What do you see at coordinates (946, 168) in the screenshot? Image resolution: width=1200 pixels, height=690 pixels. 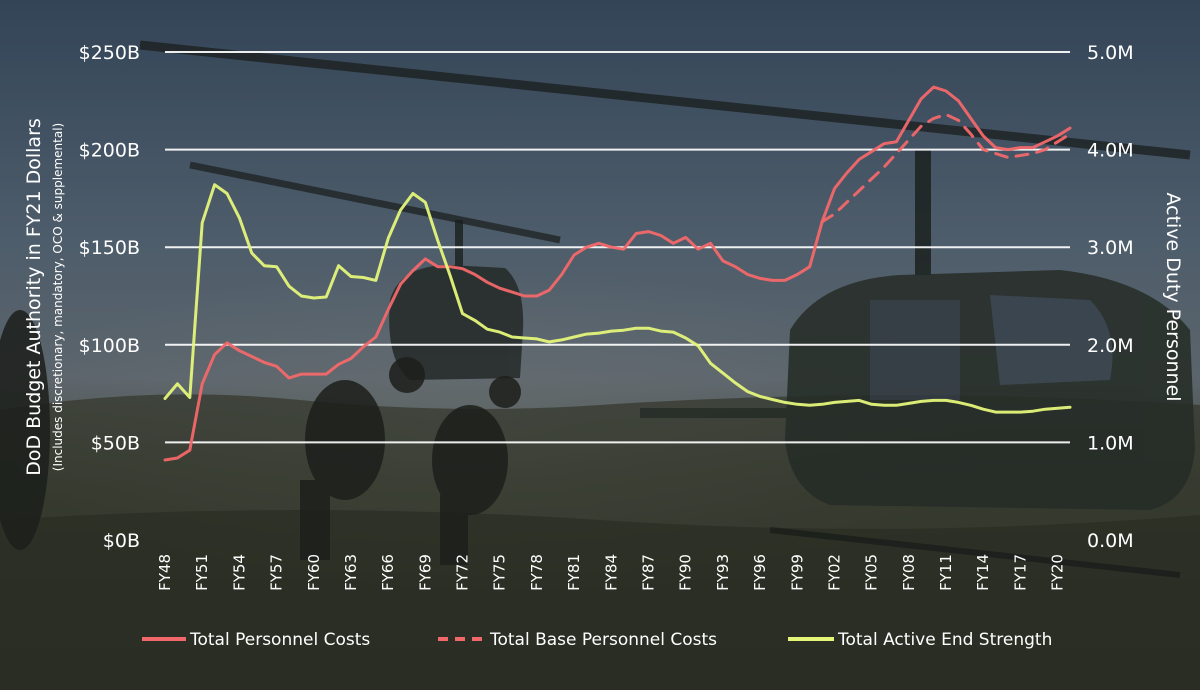 I see `series-line-total-base-personnel-costs` at bounding box center [946, 168].